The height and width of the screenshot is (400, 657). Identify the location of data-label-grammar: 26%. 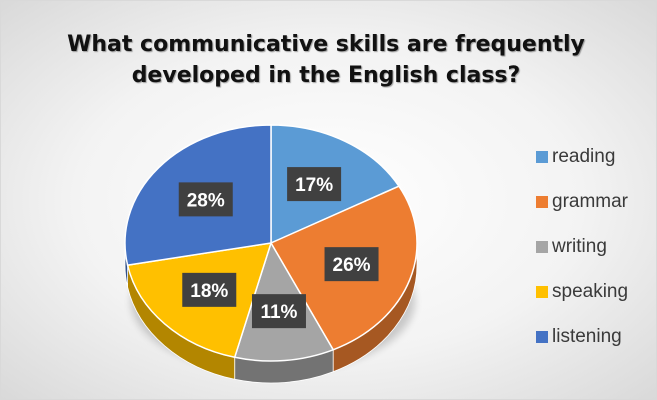
(351, 264).